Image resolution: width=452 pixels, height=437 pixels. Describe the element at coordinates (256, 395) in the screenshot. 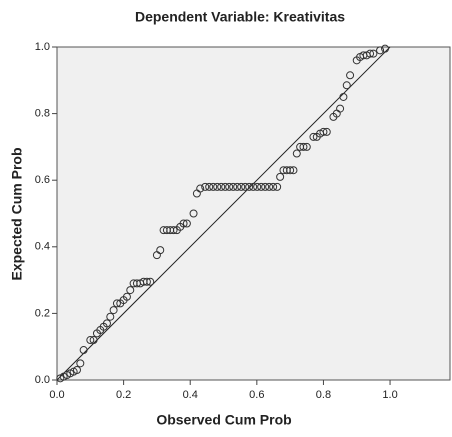

I see `x-tick-label: 0.6` at that location.